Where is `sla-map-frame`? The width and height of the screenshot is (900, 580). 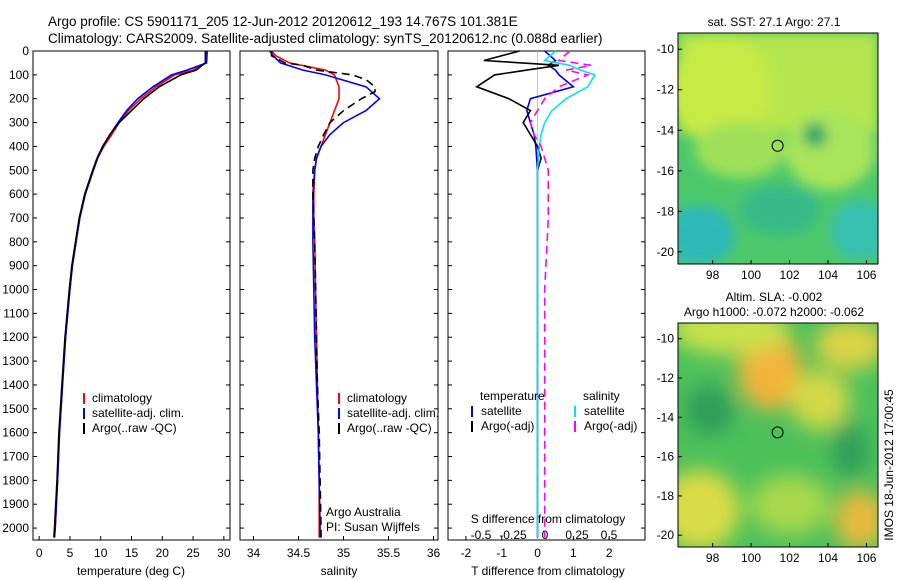 sla-map-frame is located at coordinates (778, 435).